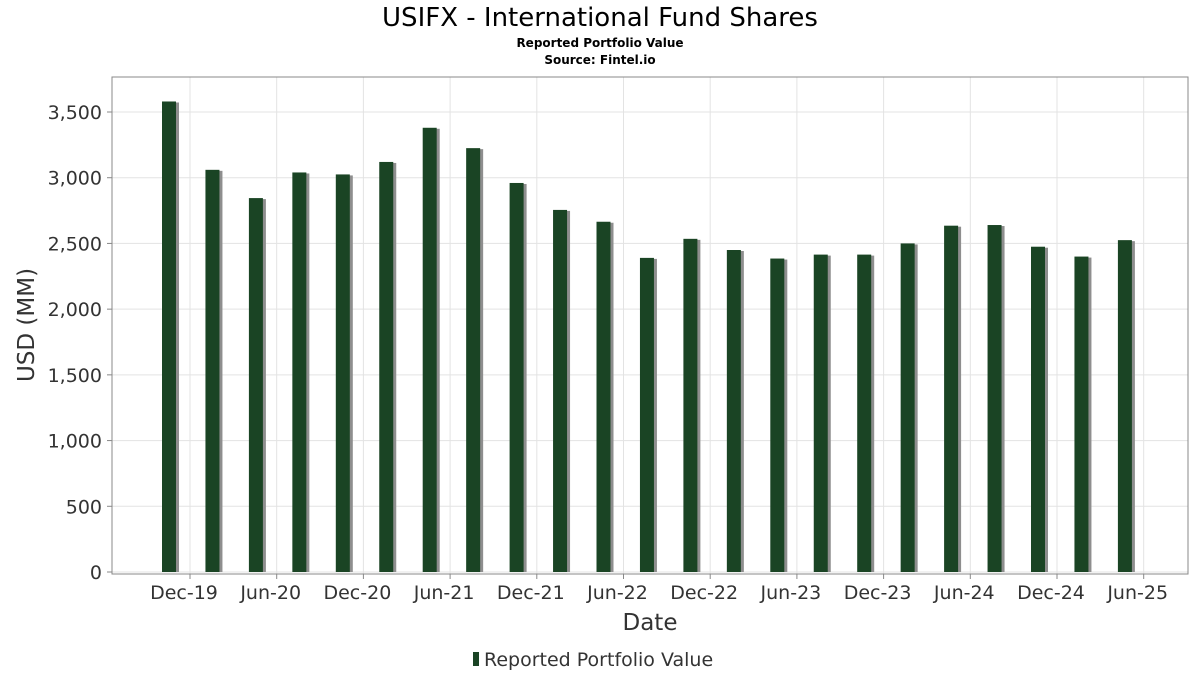  What do you see at coordinates (599, 60) in the screenshot?
I see `chart-source: Source: Fintel.io` at bounding box center [599, 60].